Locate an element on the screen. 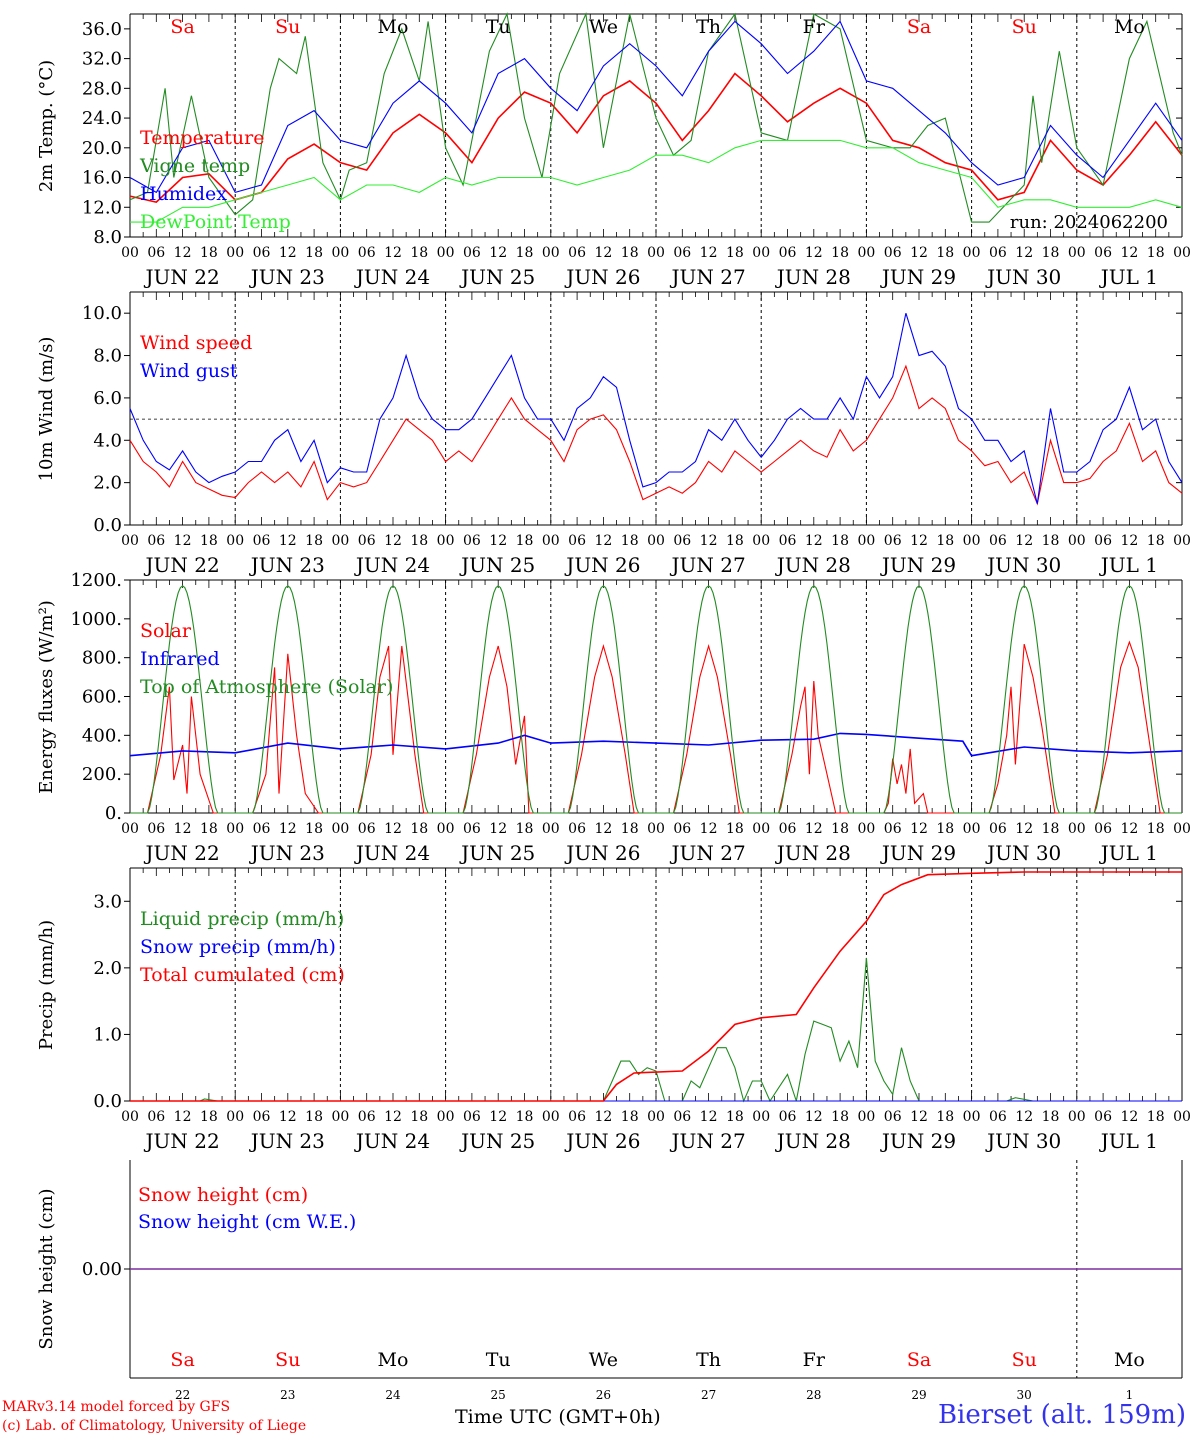  date-label: JUN 26 is located at coordinates (602, 277).